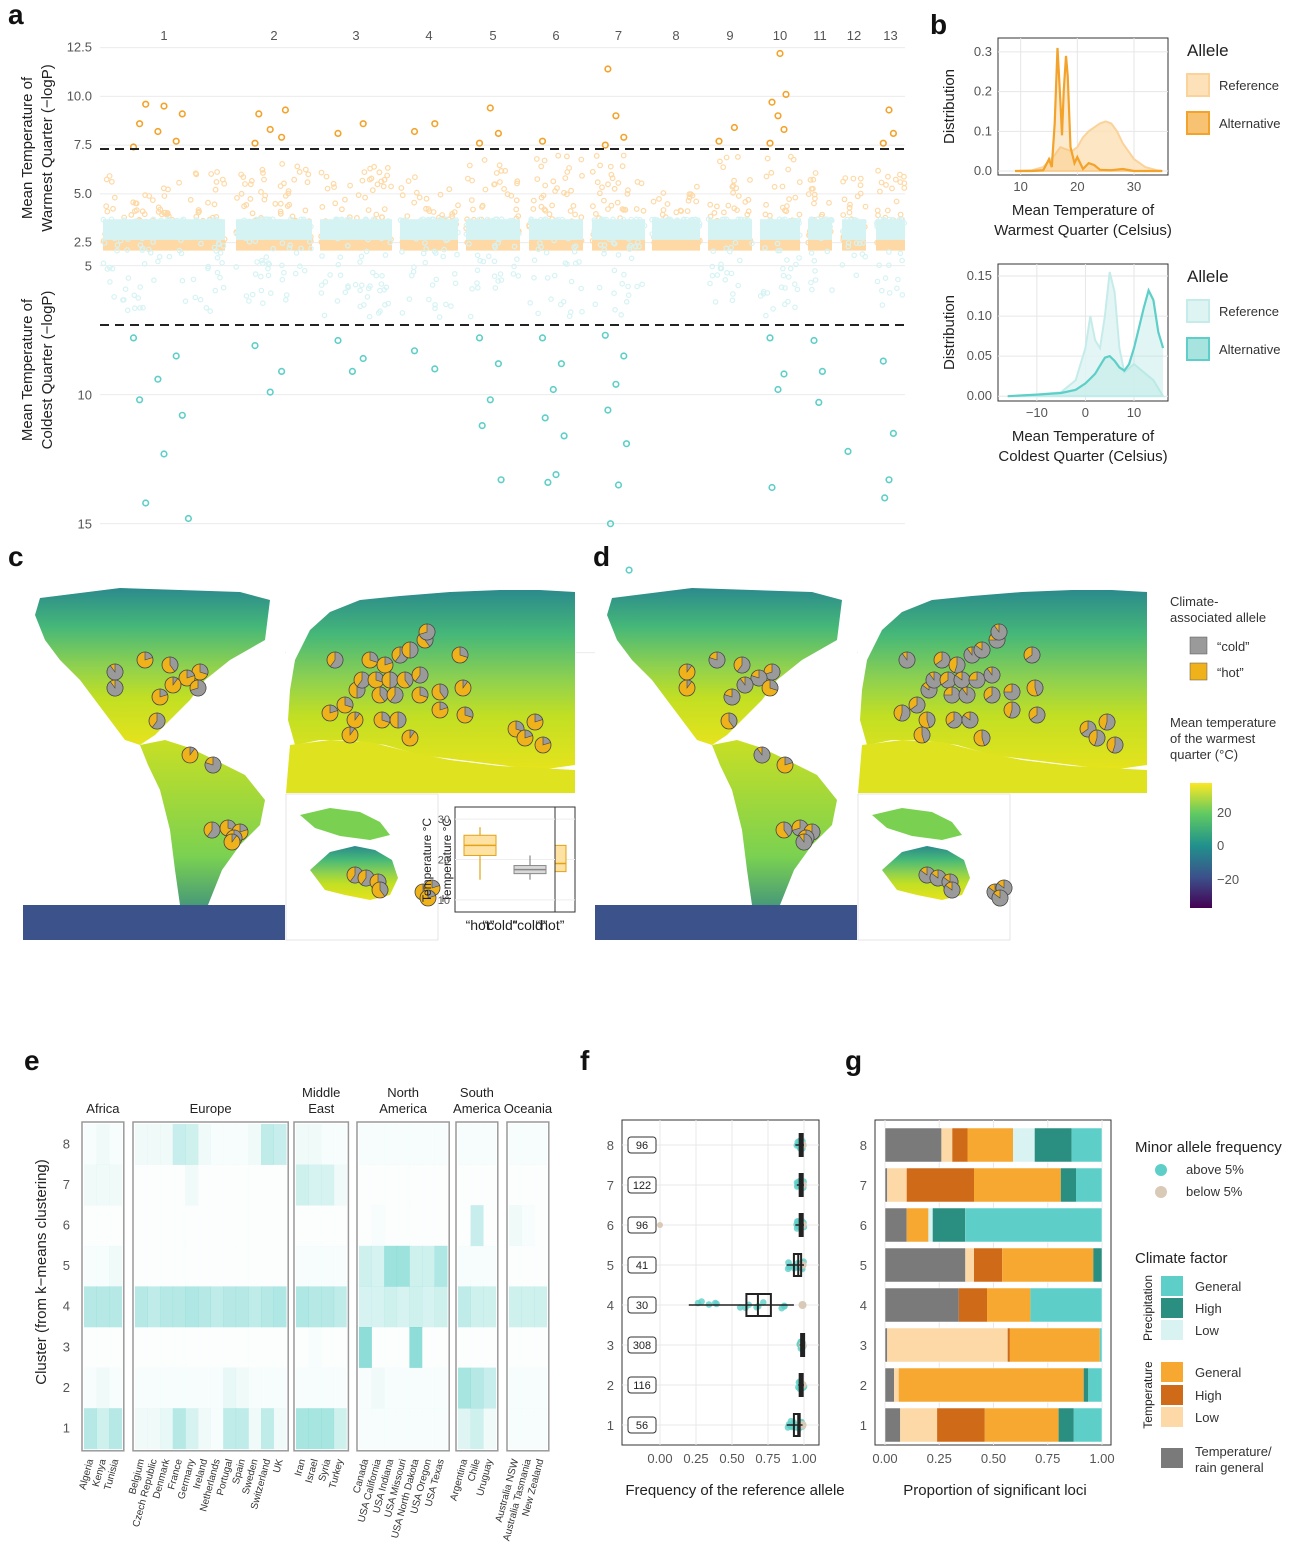 This screenshot has height=1554, width=1295. Describe the element at coordinates (79, 47) in the screenshot. I see `warm-tick-label: 12.5` at that location.